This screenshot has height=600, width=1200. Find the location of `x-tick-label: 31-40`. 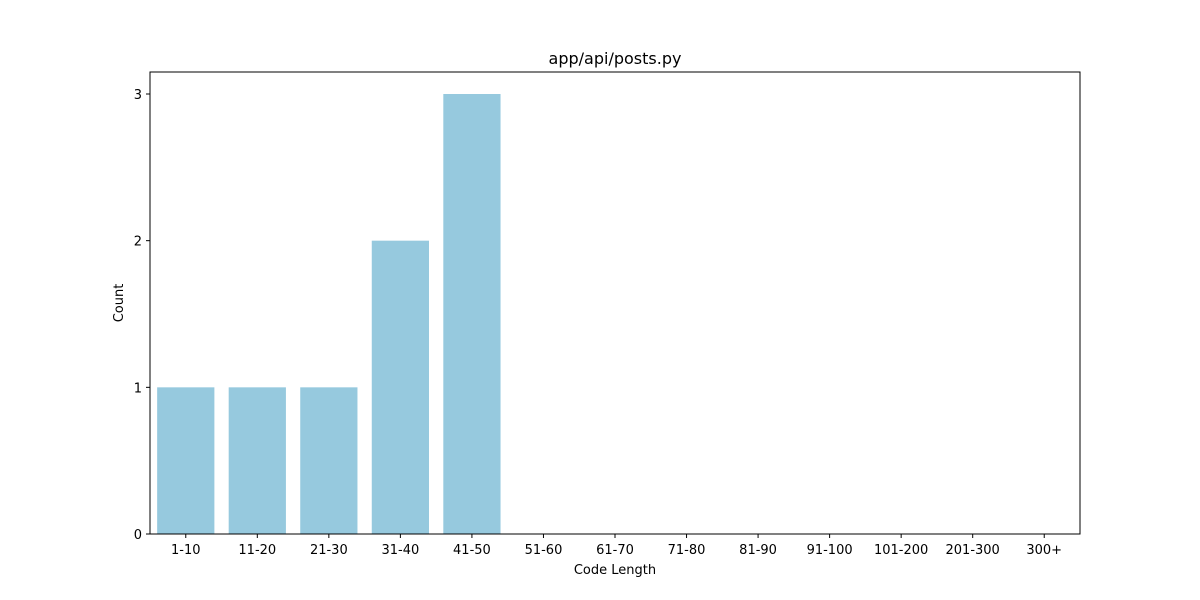

x-tick-label: 31-40 is located at coordinates (400, 550).